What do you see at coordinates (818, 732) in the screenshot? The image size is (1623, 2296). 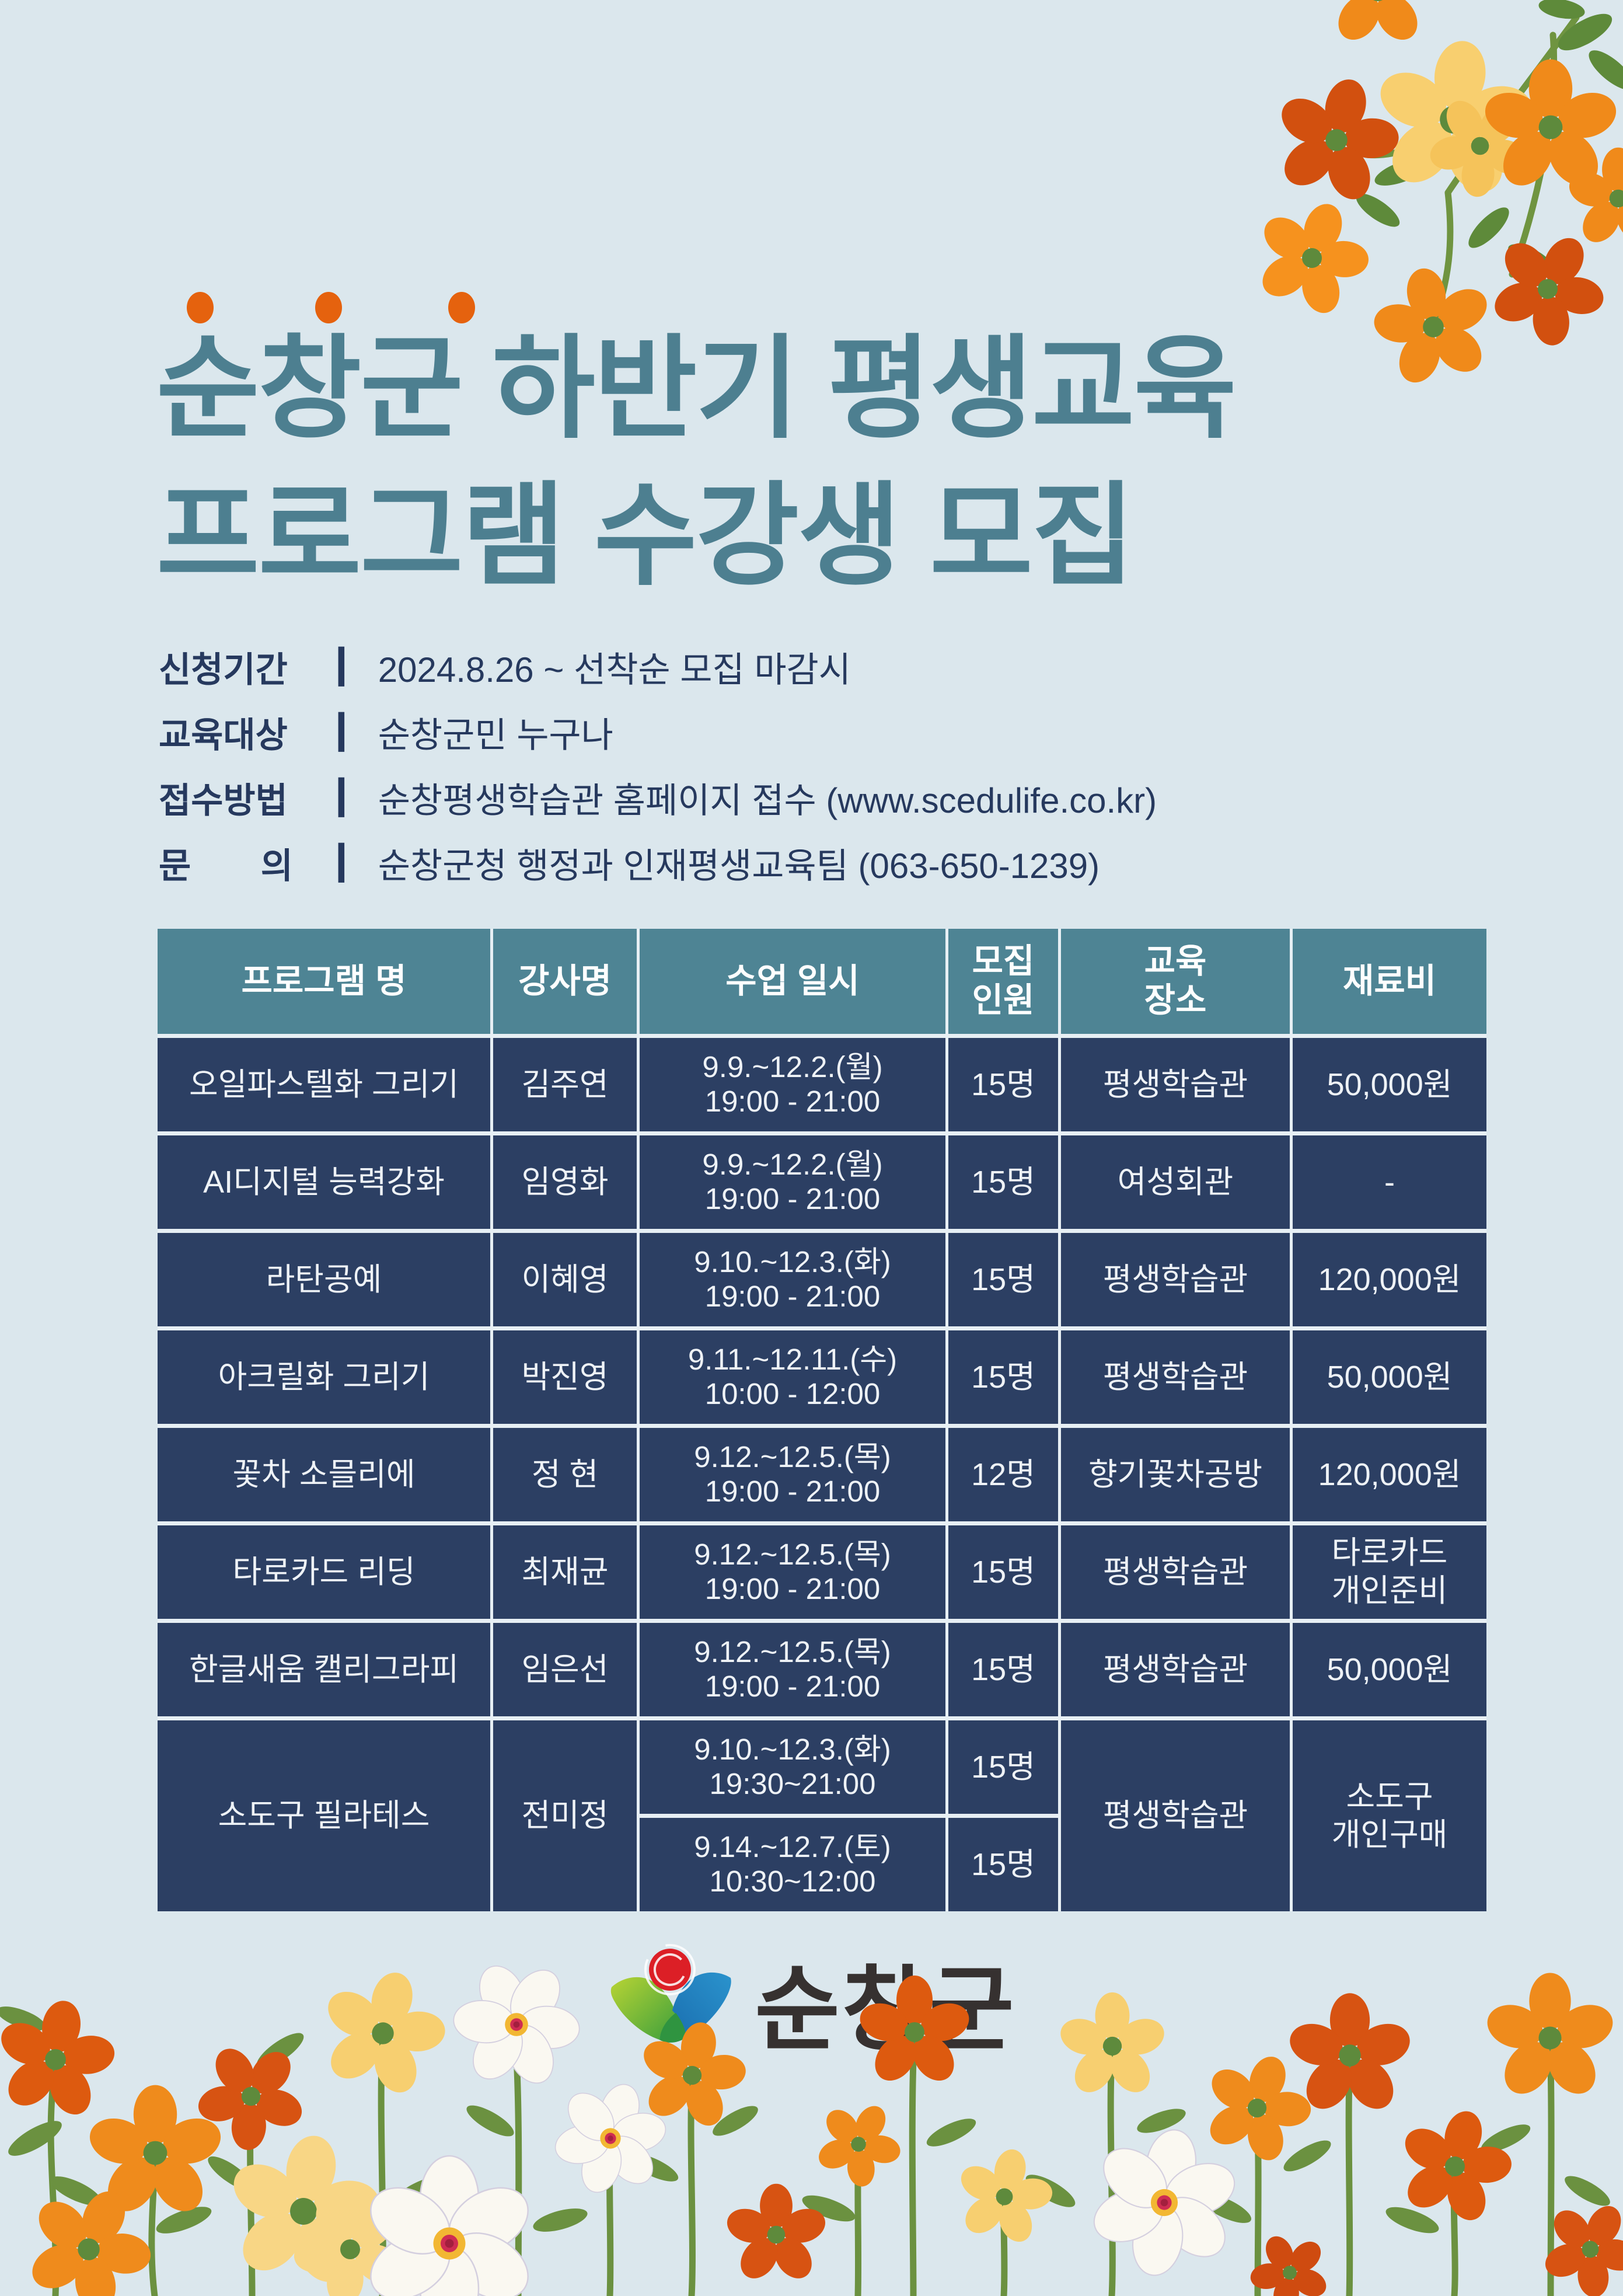 I see `info-row-target: 교육대상 ┃ 순창군민 누구나` at bounding box center [818, 732].